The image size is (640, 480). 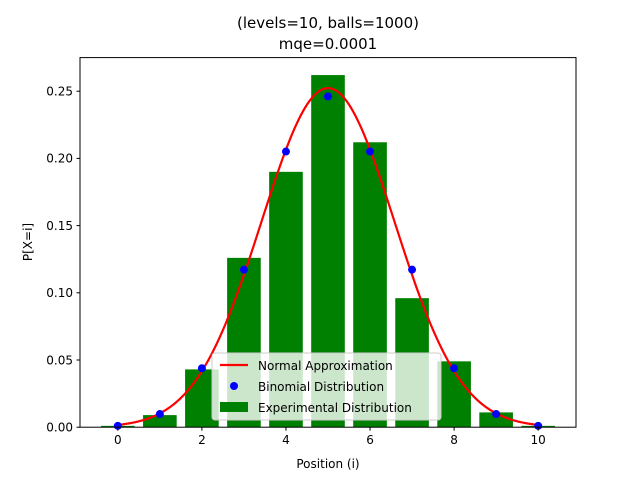 What do you see at coordinates (325, 366) in the screenshot?
I see `legend-label-normal: Normal Approximation` at bounding box center [325, 366].